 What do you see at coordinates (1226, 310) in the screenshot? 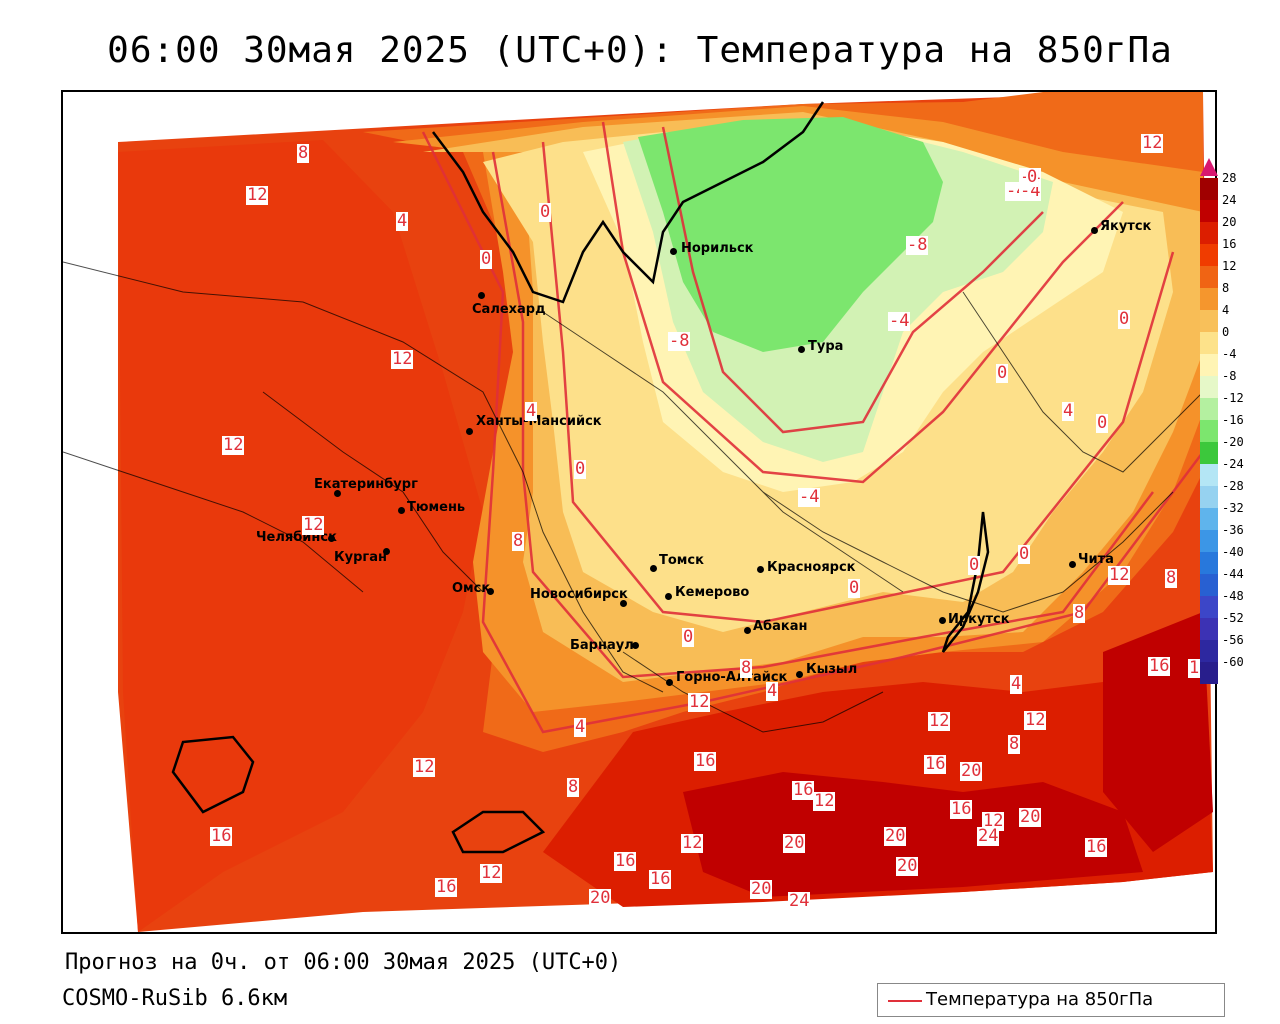
I see `colorbar-tick-label: 4` at bounding box center [1226, 310].